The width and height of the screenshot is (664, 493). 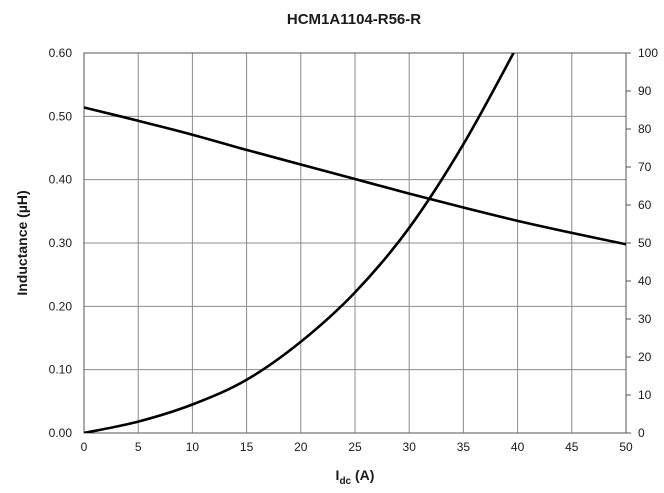 What do you see at coordinates (61, 370) in the screenshot?
I see `y-tick-label: 0.10` at bounding box center [61, 370].